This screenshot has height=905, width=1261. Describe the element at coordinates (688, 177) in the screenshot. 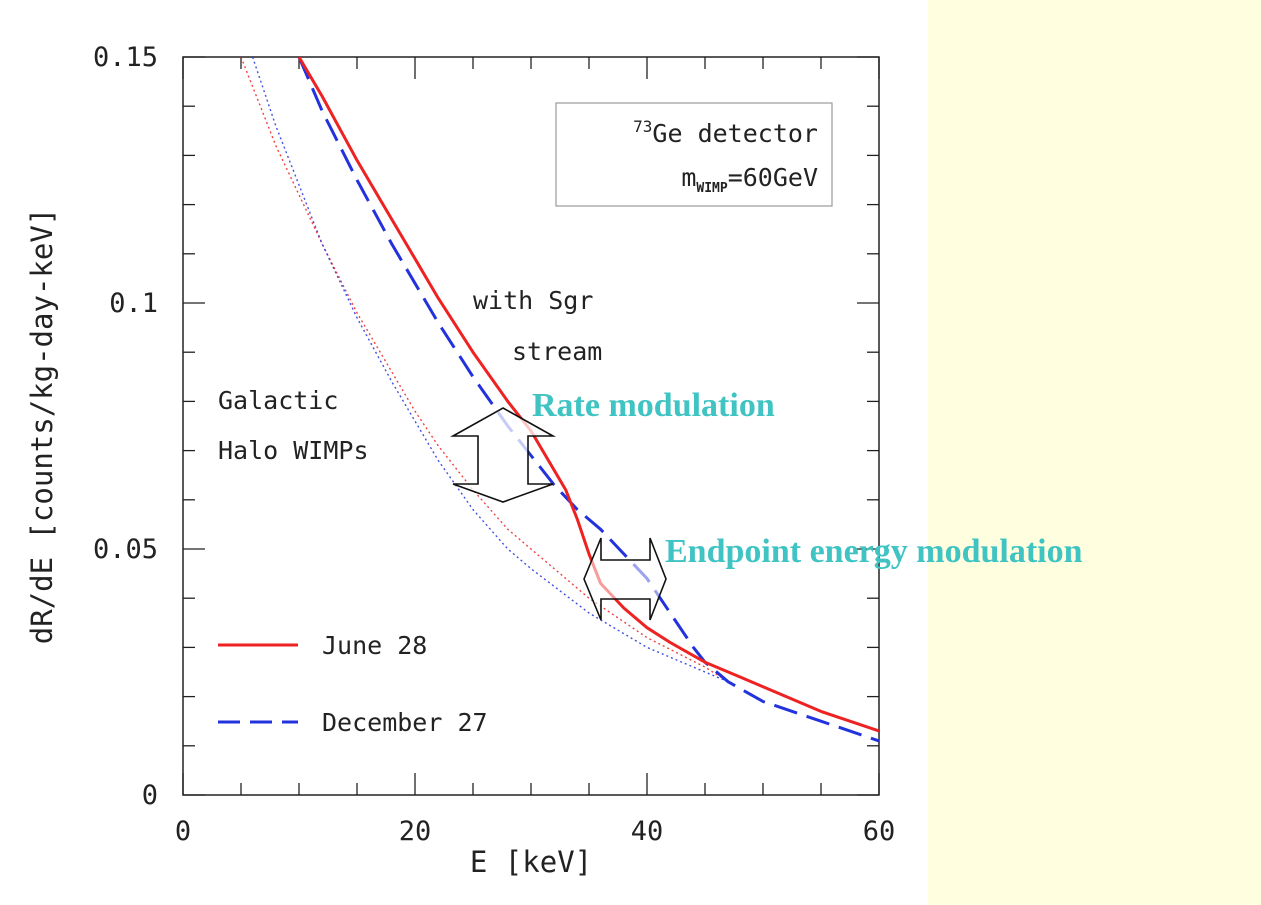

I see `inset-mass-prefix: m` at that location.